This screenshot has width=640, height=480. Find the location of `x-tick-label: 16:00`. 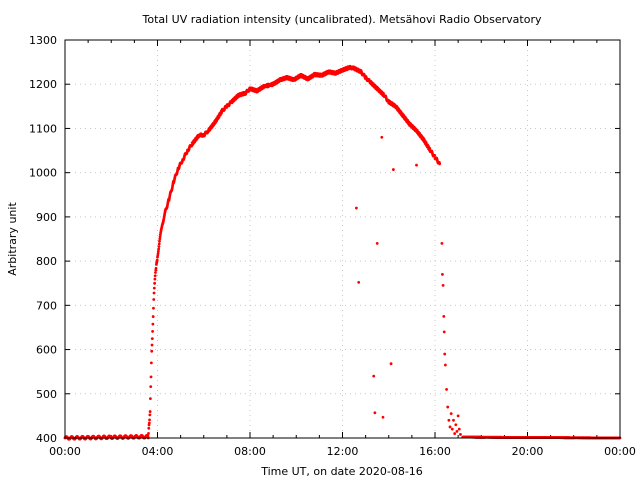

x-tick-label: 16:00 is located at coordinates (435, 451).